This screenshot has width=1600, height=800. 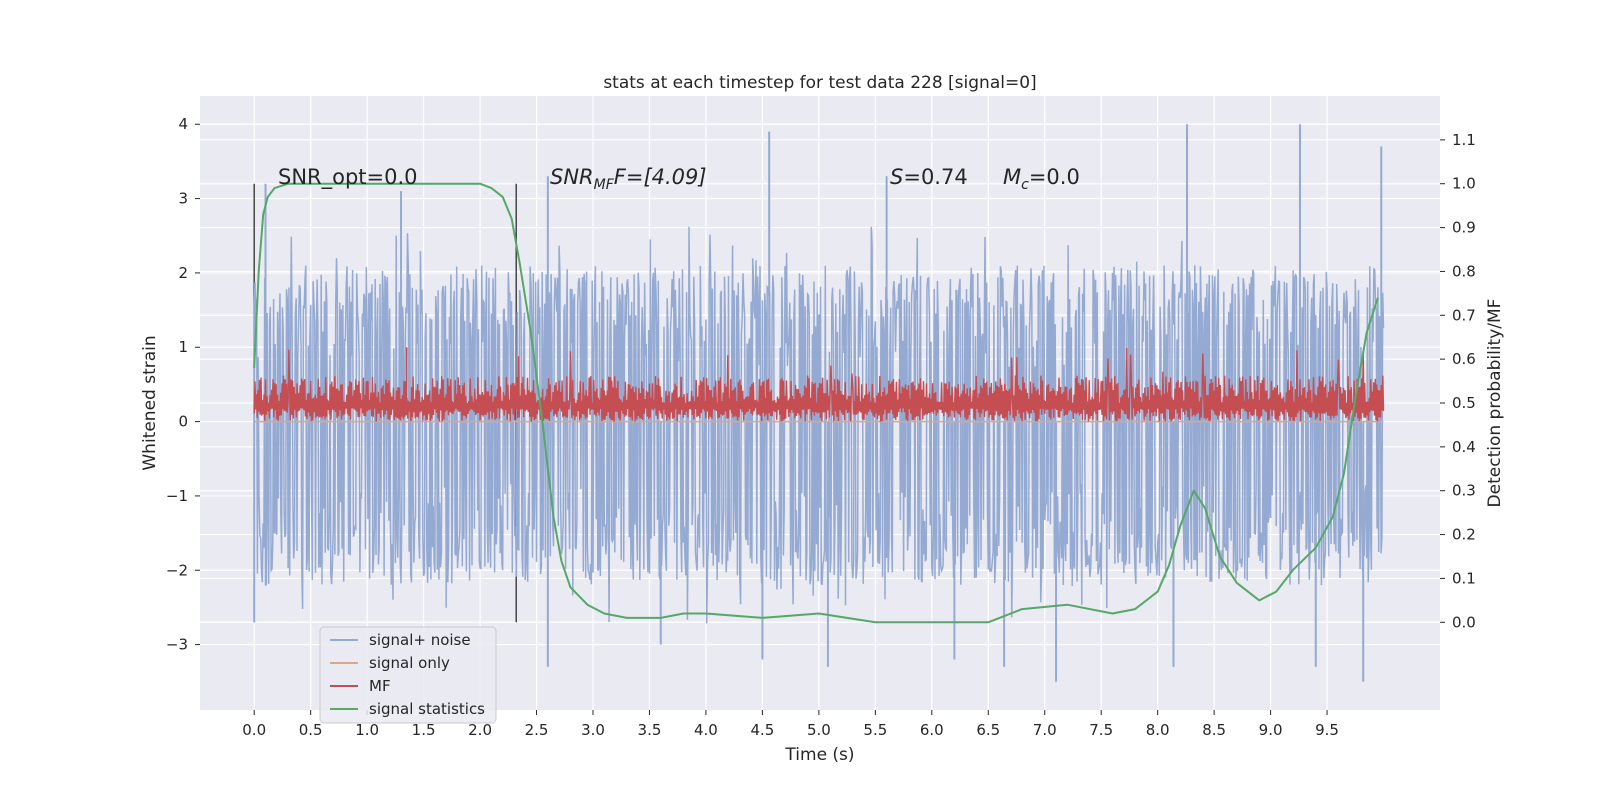 I want to click on y-tick-label: −3, so click(x=177, y=645).